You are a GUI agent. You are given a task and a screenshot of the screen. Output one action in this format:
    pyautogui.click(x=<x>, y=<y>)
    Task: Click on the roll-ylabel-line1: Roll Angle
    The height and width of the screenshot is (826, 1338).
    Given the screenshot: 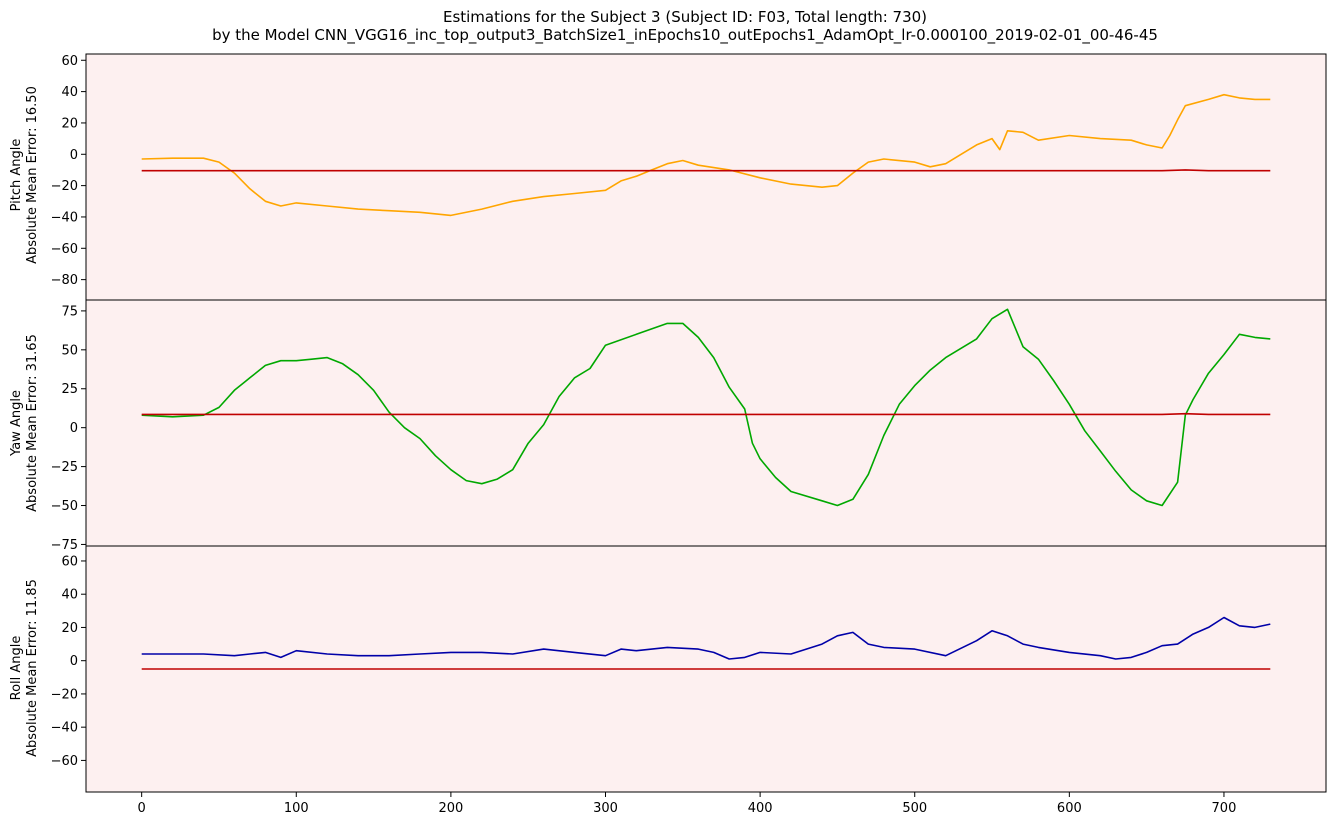 What is the action you would take?
    pyautogui.click(x=16, y=668)
    